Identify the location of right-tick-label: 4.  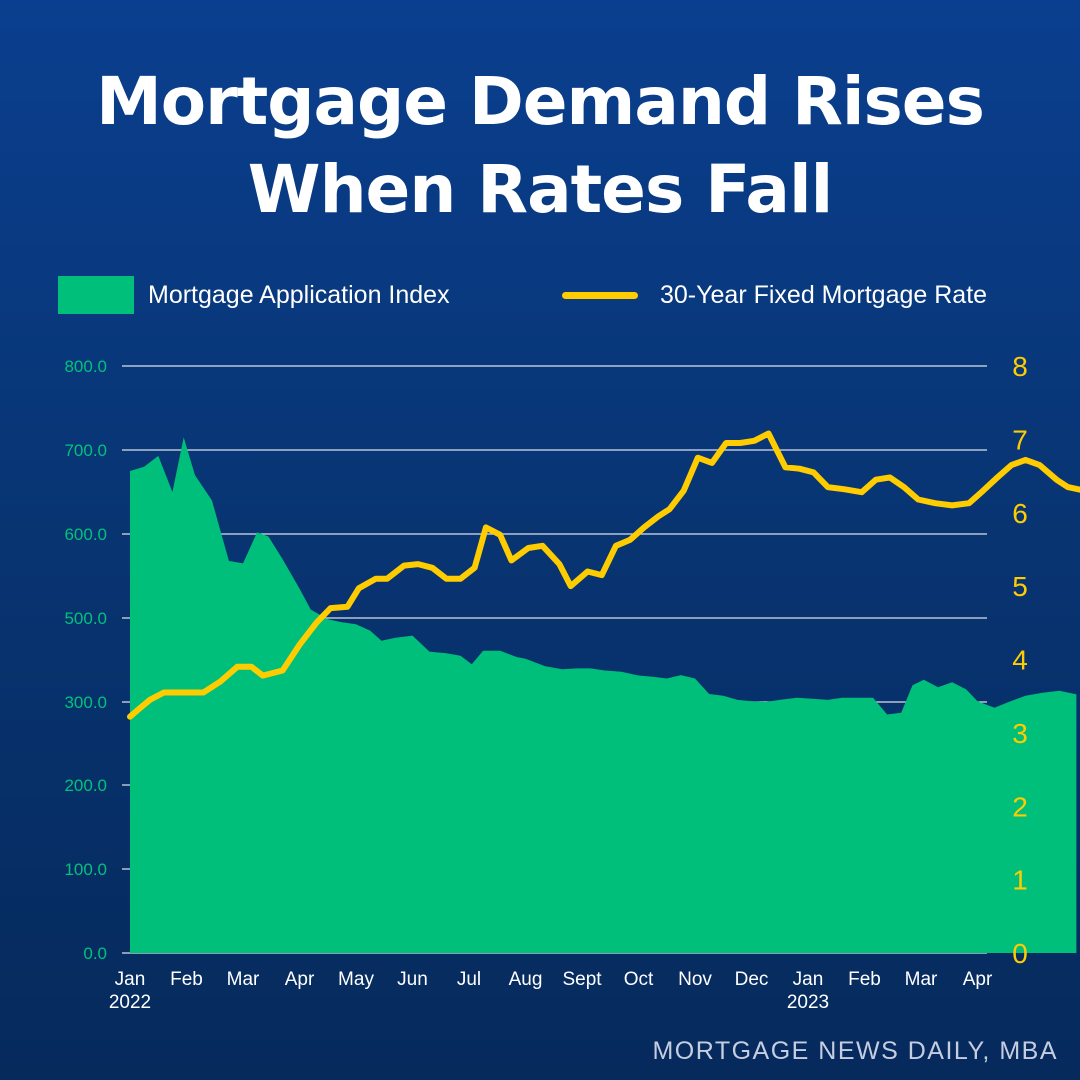
(1020, 660).